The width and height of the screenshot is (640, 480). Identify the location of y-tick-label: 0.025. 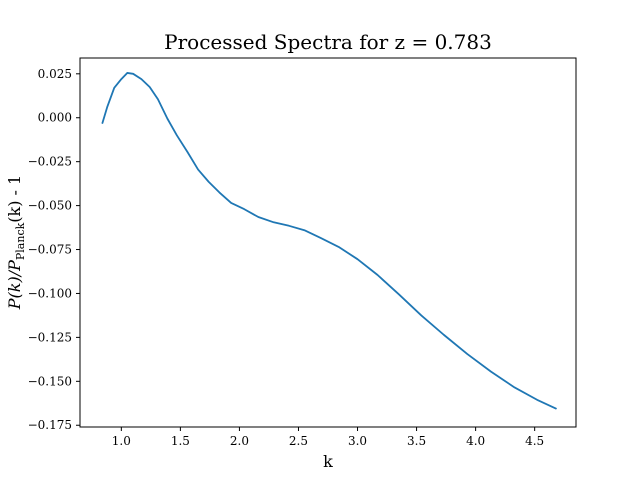
(55, 74).